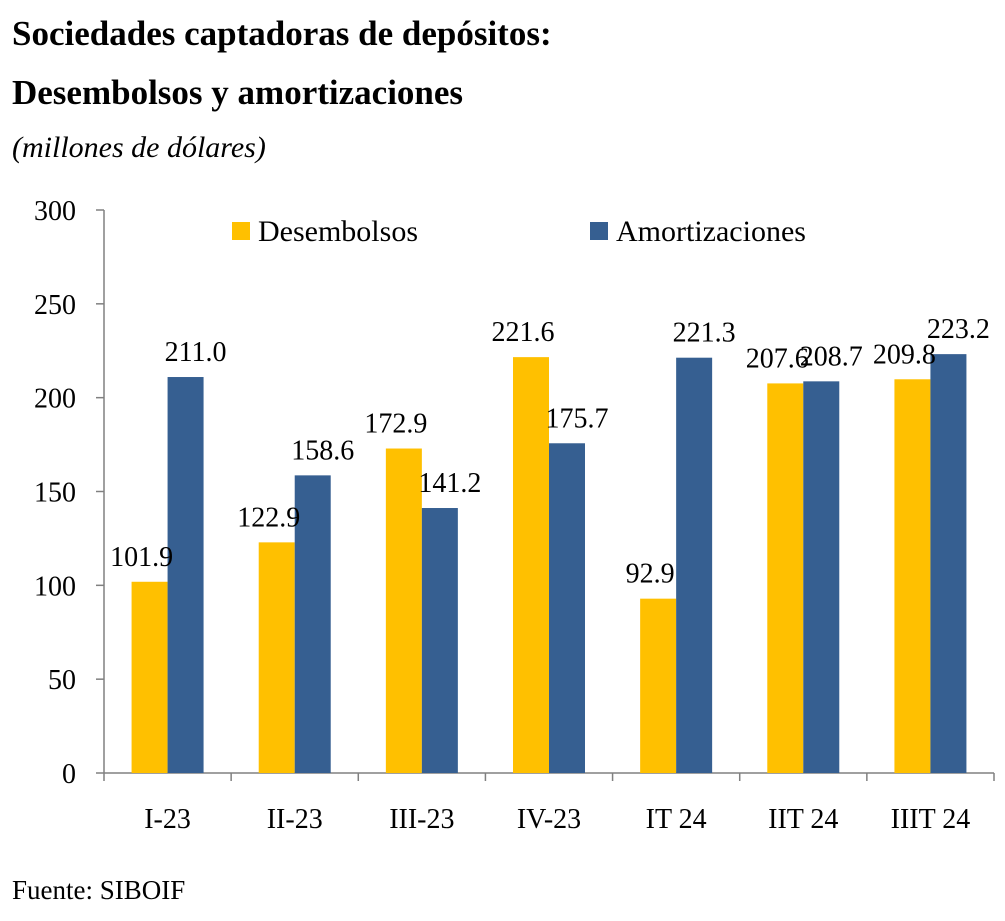 Image resolution: width=1005 pixels, height=921 pixels. What do you see at coordinates (99, 890) in the screenshot?
I see `source-note: Fuente: SIBOIF` at bounding box center [99, 890].